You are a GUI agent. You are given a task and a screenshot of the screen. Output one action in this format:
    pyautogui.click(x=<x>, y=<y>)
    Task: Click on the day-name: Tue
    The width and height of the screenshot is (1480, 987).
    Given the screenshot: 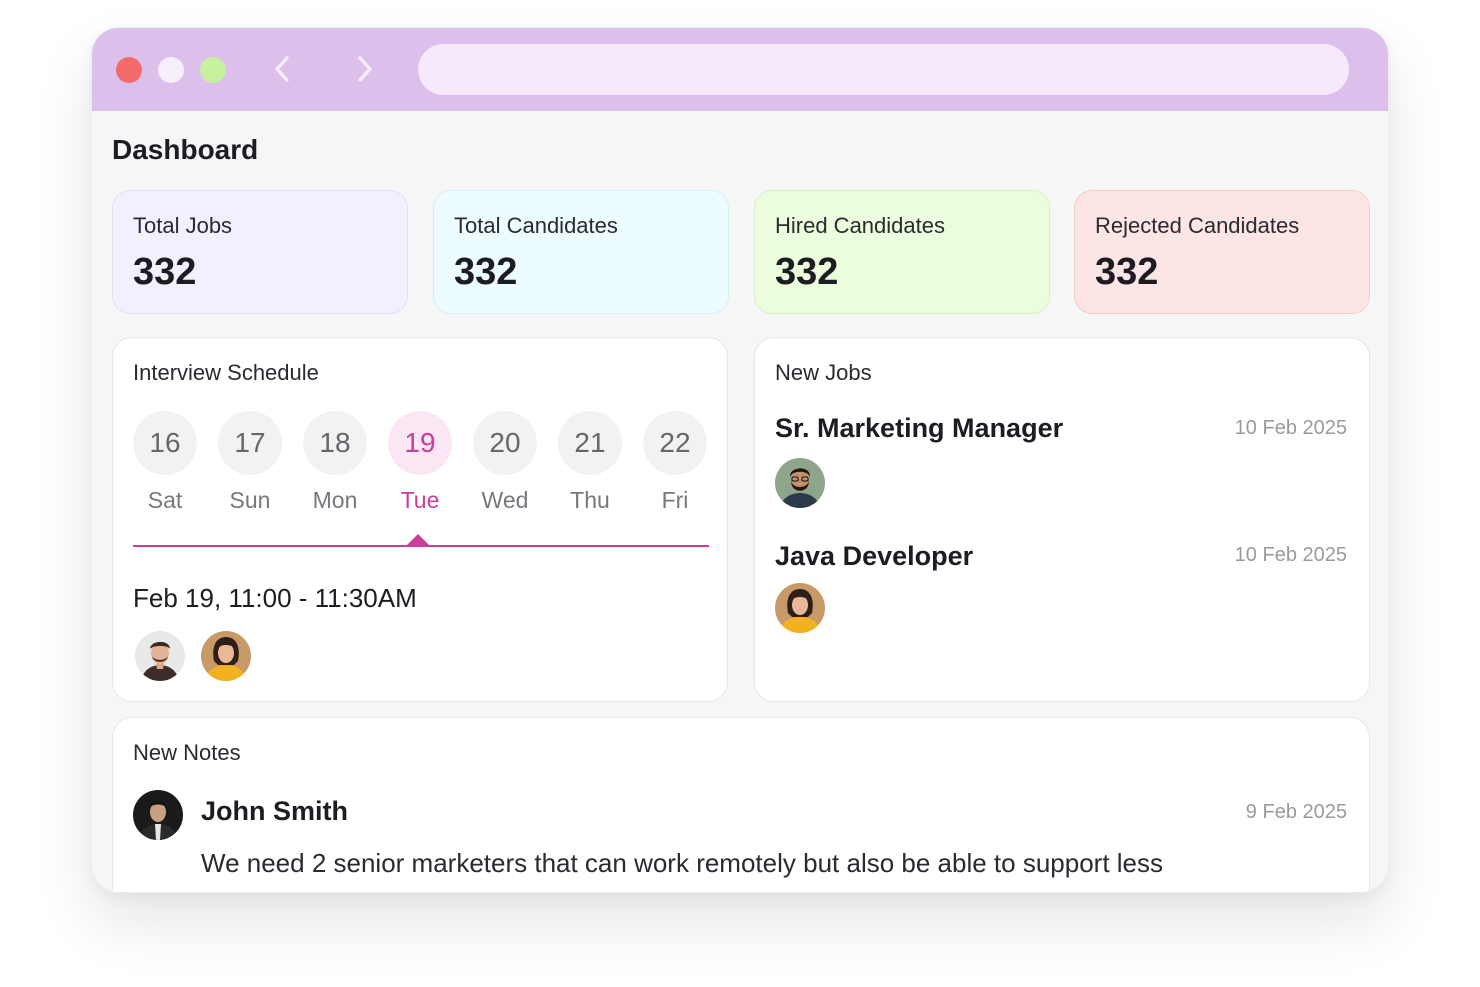 What is the action you would take?
    pyautogui.click(x=420, y=500)
    